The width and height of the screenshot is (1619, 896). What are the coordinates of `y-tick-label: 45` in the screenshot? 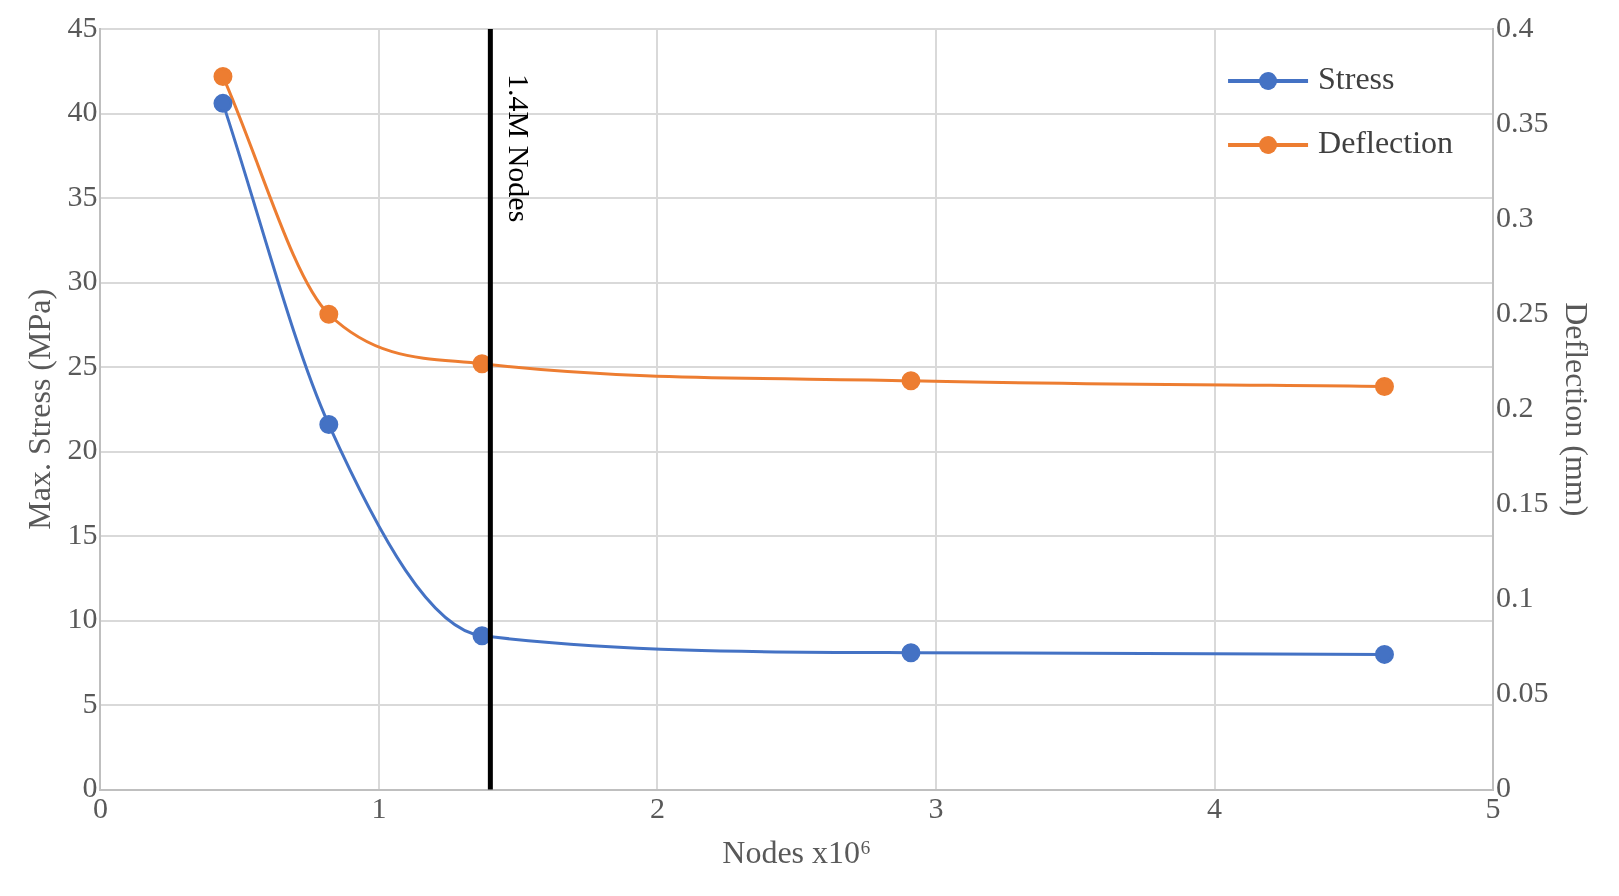 It's located at (82, 26).